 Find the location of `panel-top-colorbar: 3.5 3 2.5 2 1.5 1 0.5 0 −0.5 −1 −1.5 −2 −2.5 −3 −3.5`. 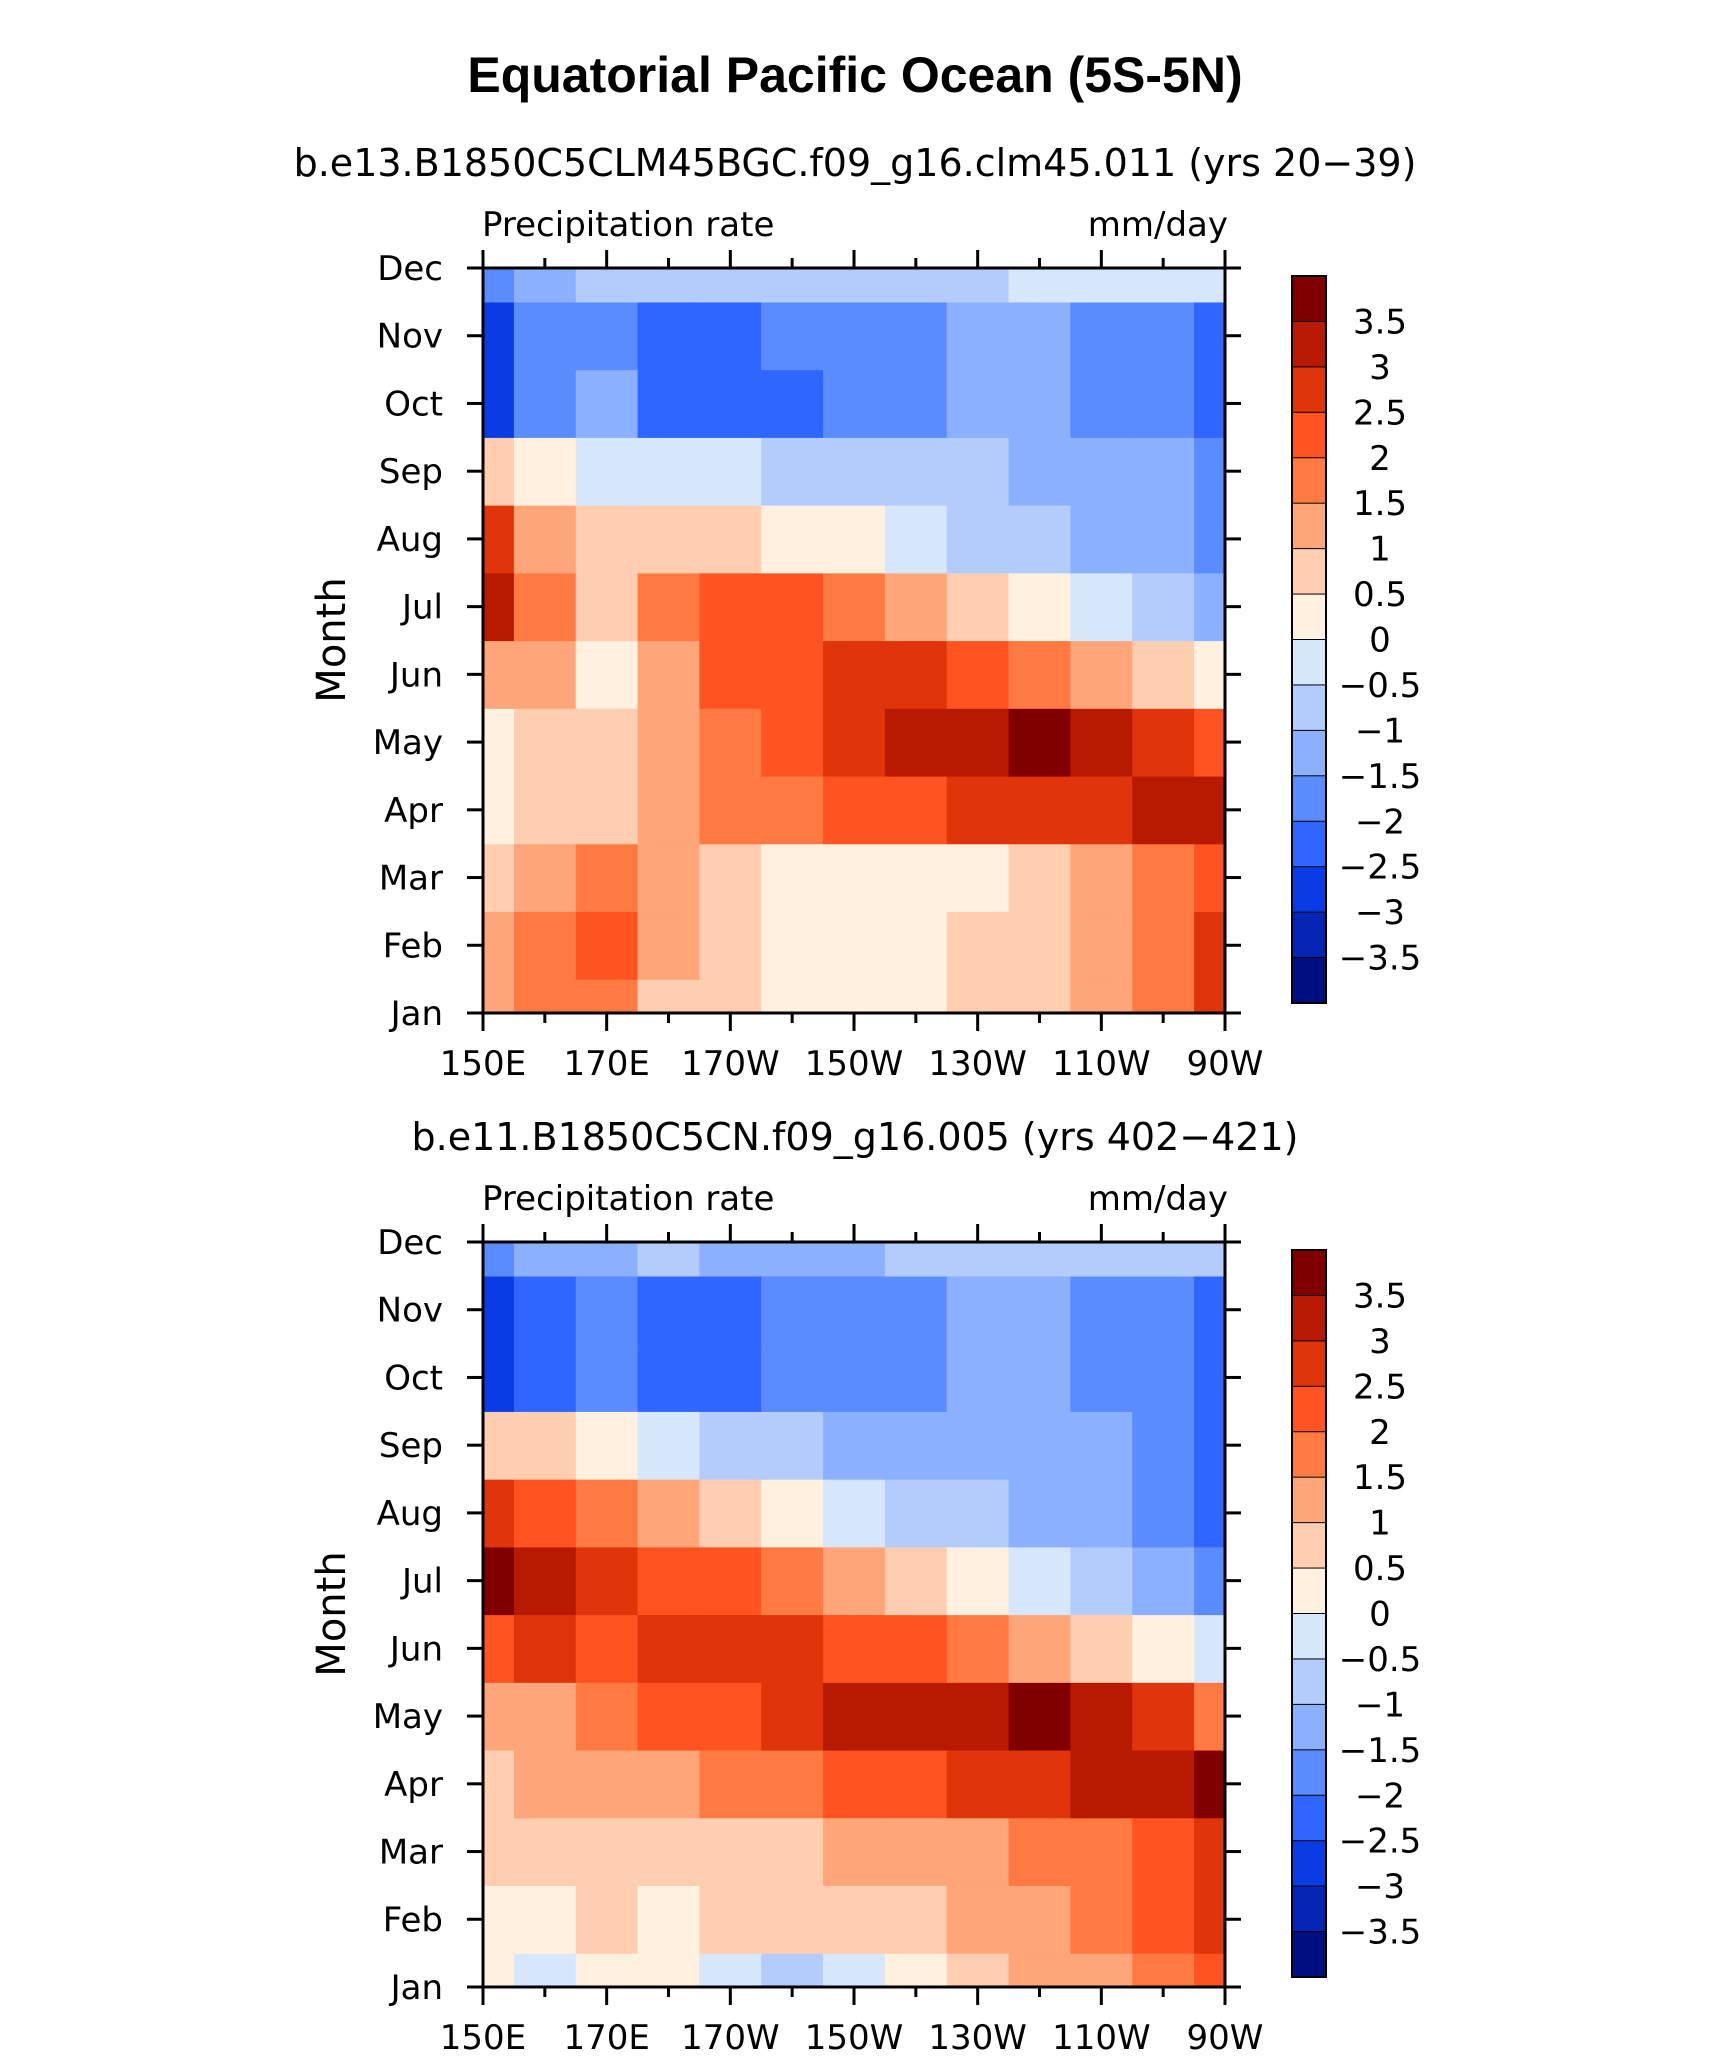

panel-top-colorbar: 3.5 3 2.5 2 1.5 1 0.5 0 −0.5 −1 −1.5 −2 −2.5 −3 −3.5 is located at coordinates (1356, 639).